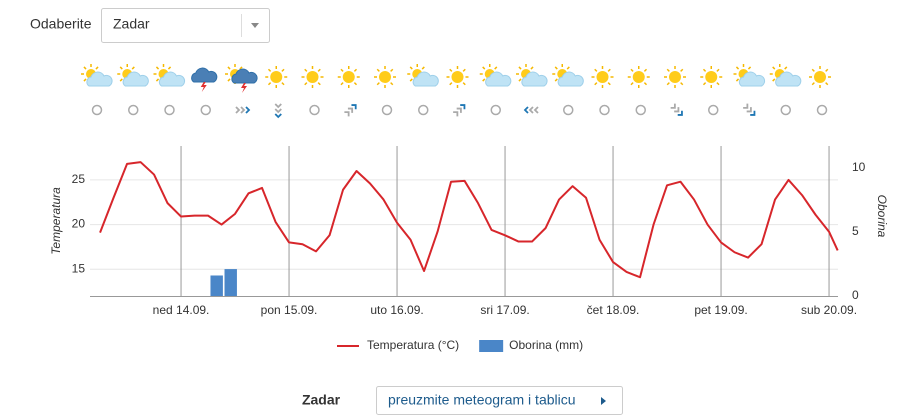 This screenshot has height=419, width=917. What do you see at coordinates (882, 216) in the screenshot?
I see `y2-axis-title: Oborina` at bounding box center [882, 216].